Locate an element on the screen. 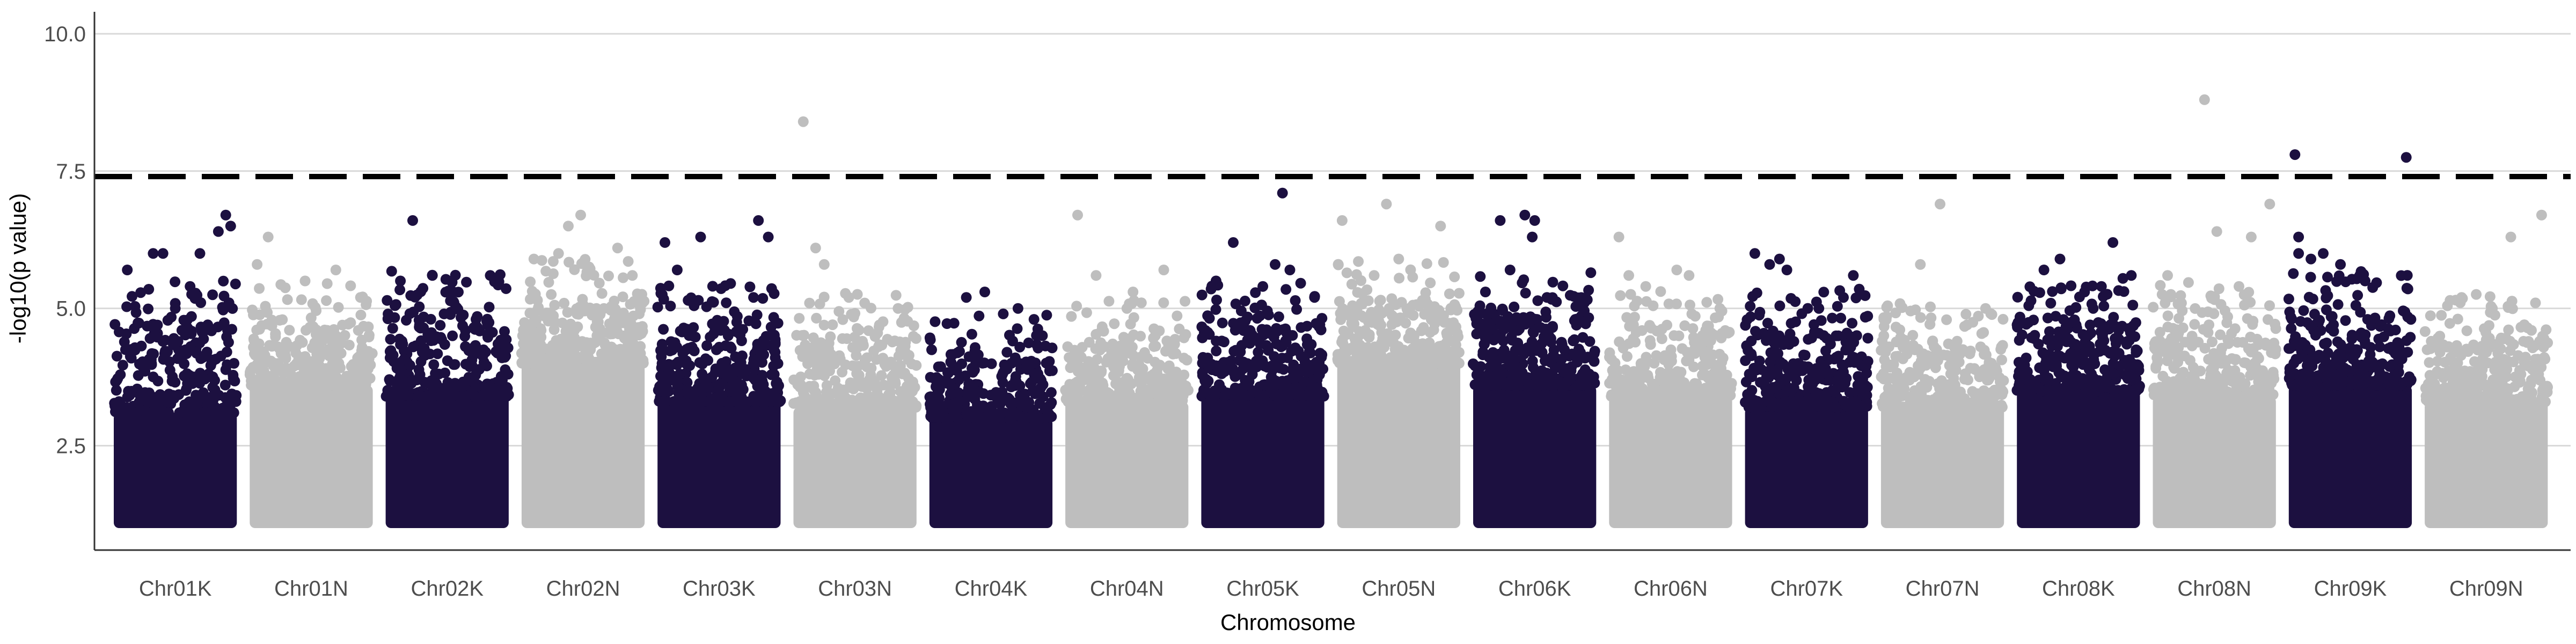 Image resolution: width=2576 pixels, height=644 pixels. series-Chr01N is located at coordinates (311, 380).